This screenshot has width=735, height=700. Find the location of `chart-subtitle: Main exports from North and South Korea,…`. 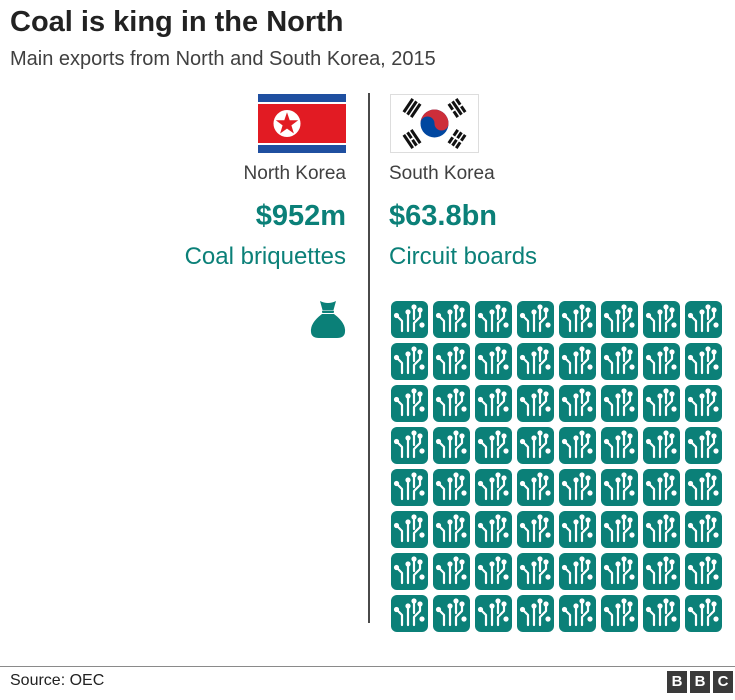

chart-subtitle: Main exports from North and South Korea,… is located at coordinates (223, 59).